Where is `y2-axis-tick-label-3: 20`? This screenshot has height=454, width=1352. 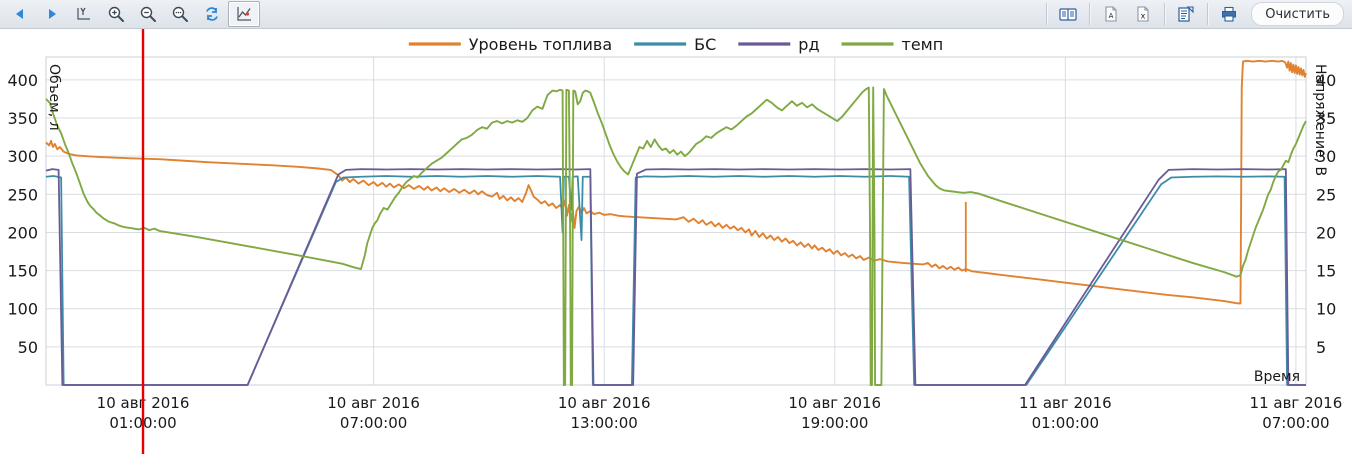 y2-axis-tick-label-3: 20 is located at coordinates (1326, 232).